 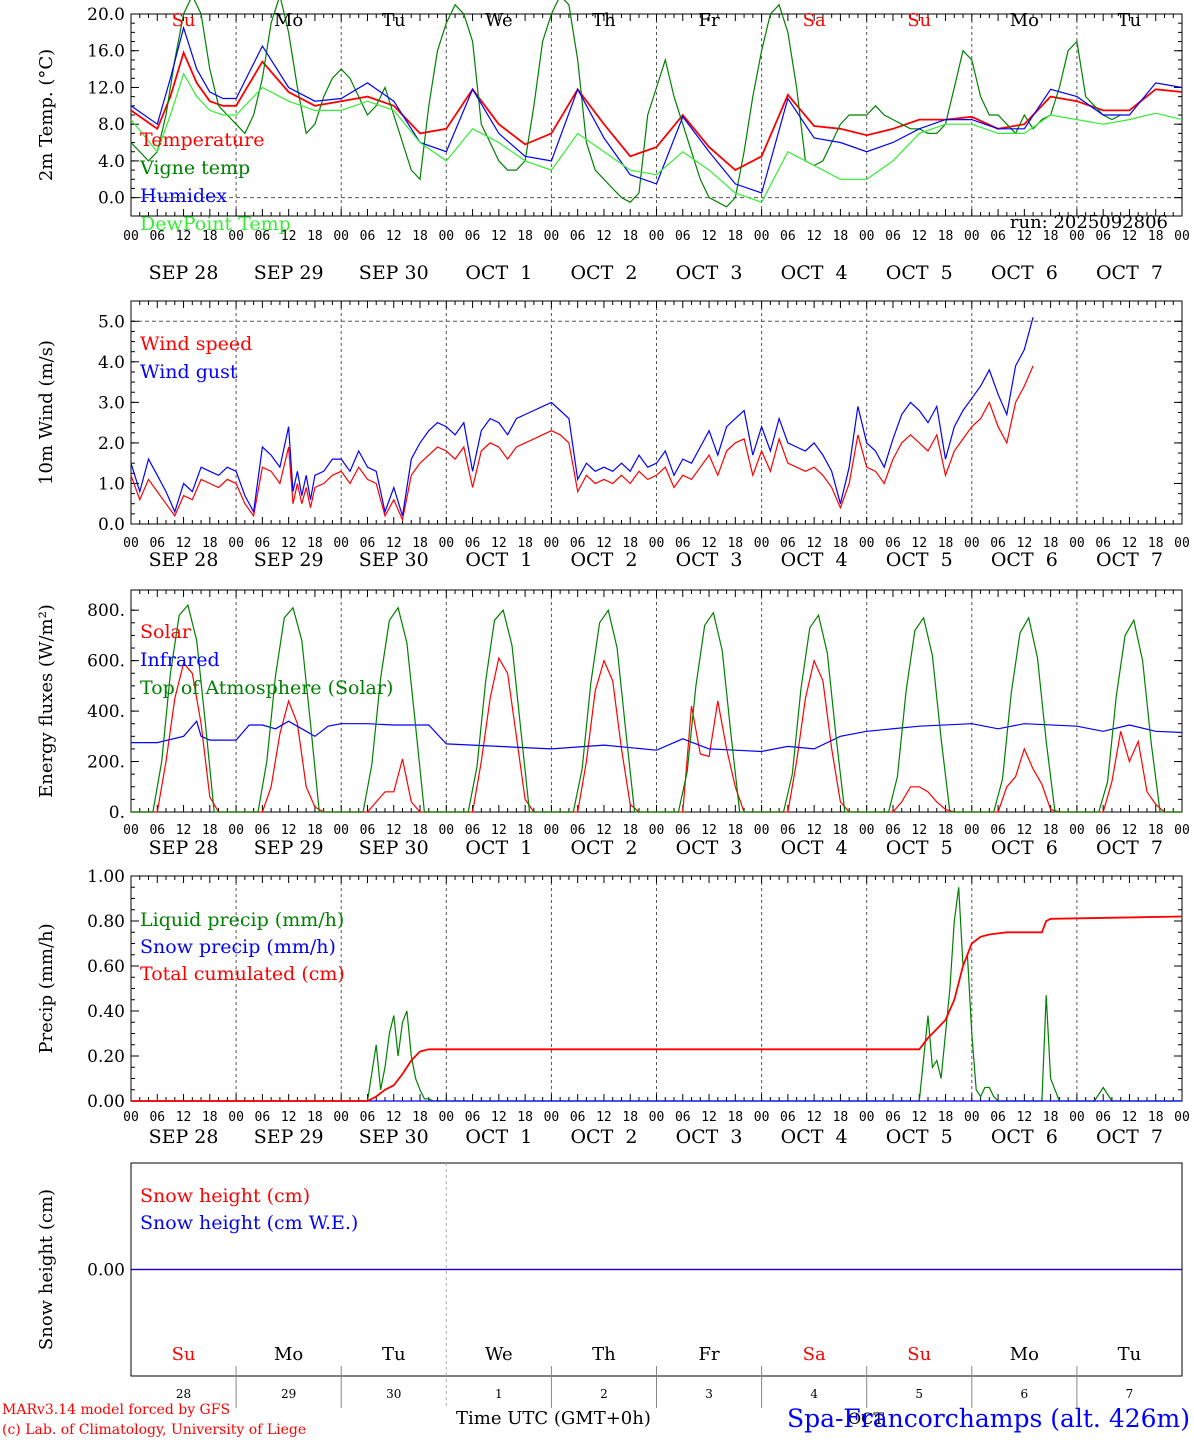 I want to click on weekday-label: Mo, so click(x=1024, y=20).